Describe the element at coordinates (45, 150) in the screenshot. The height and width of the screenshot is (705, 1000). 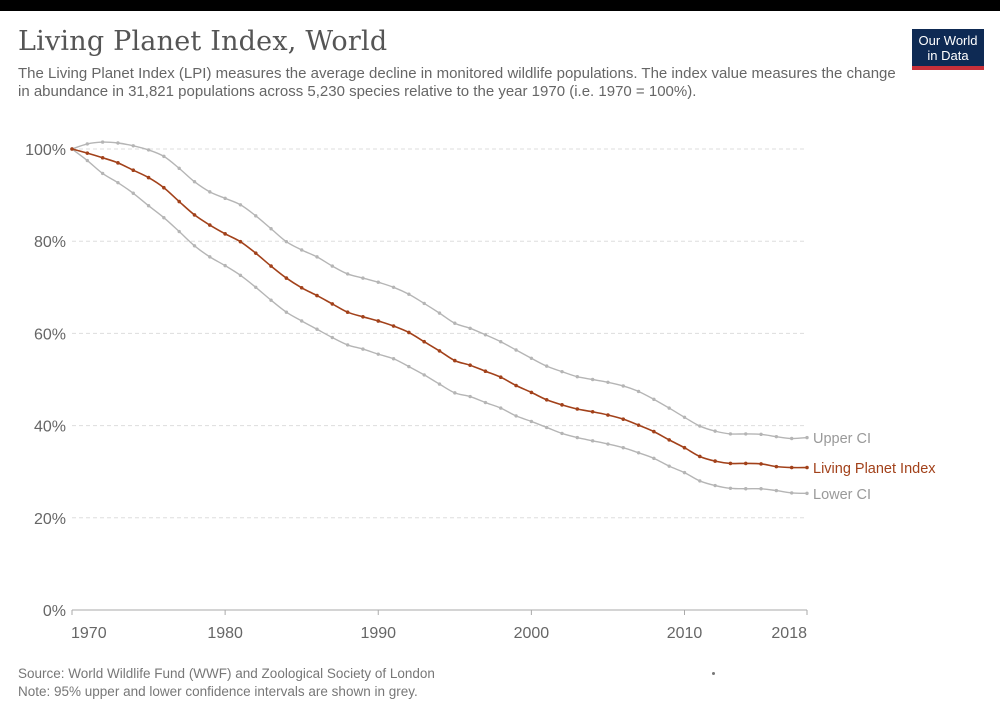
I see `y-tick-label: 100%` at that location.